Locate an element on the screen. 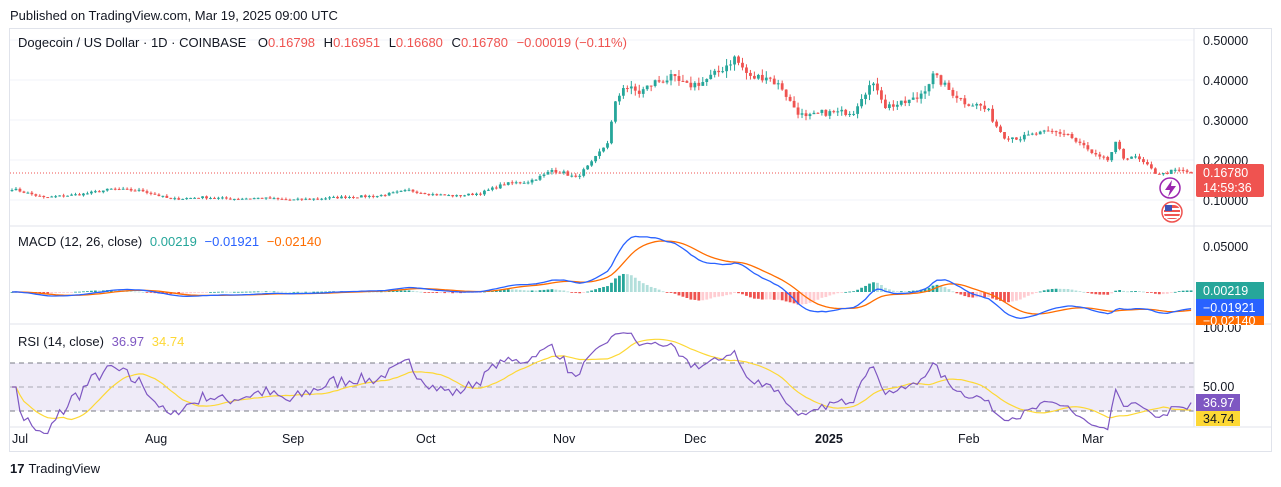 The width and height of the screenshot is (1281, 487). rsi-title: RSI (14, close) 36.97 34.74 is located at coordinates (101, 341).